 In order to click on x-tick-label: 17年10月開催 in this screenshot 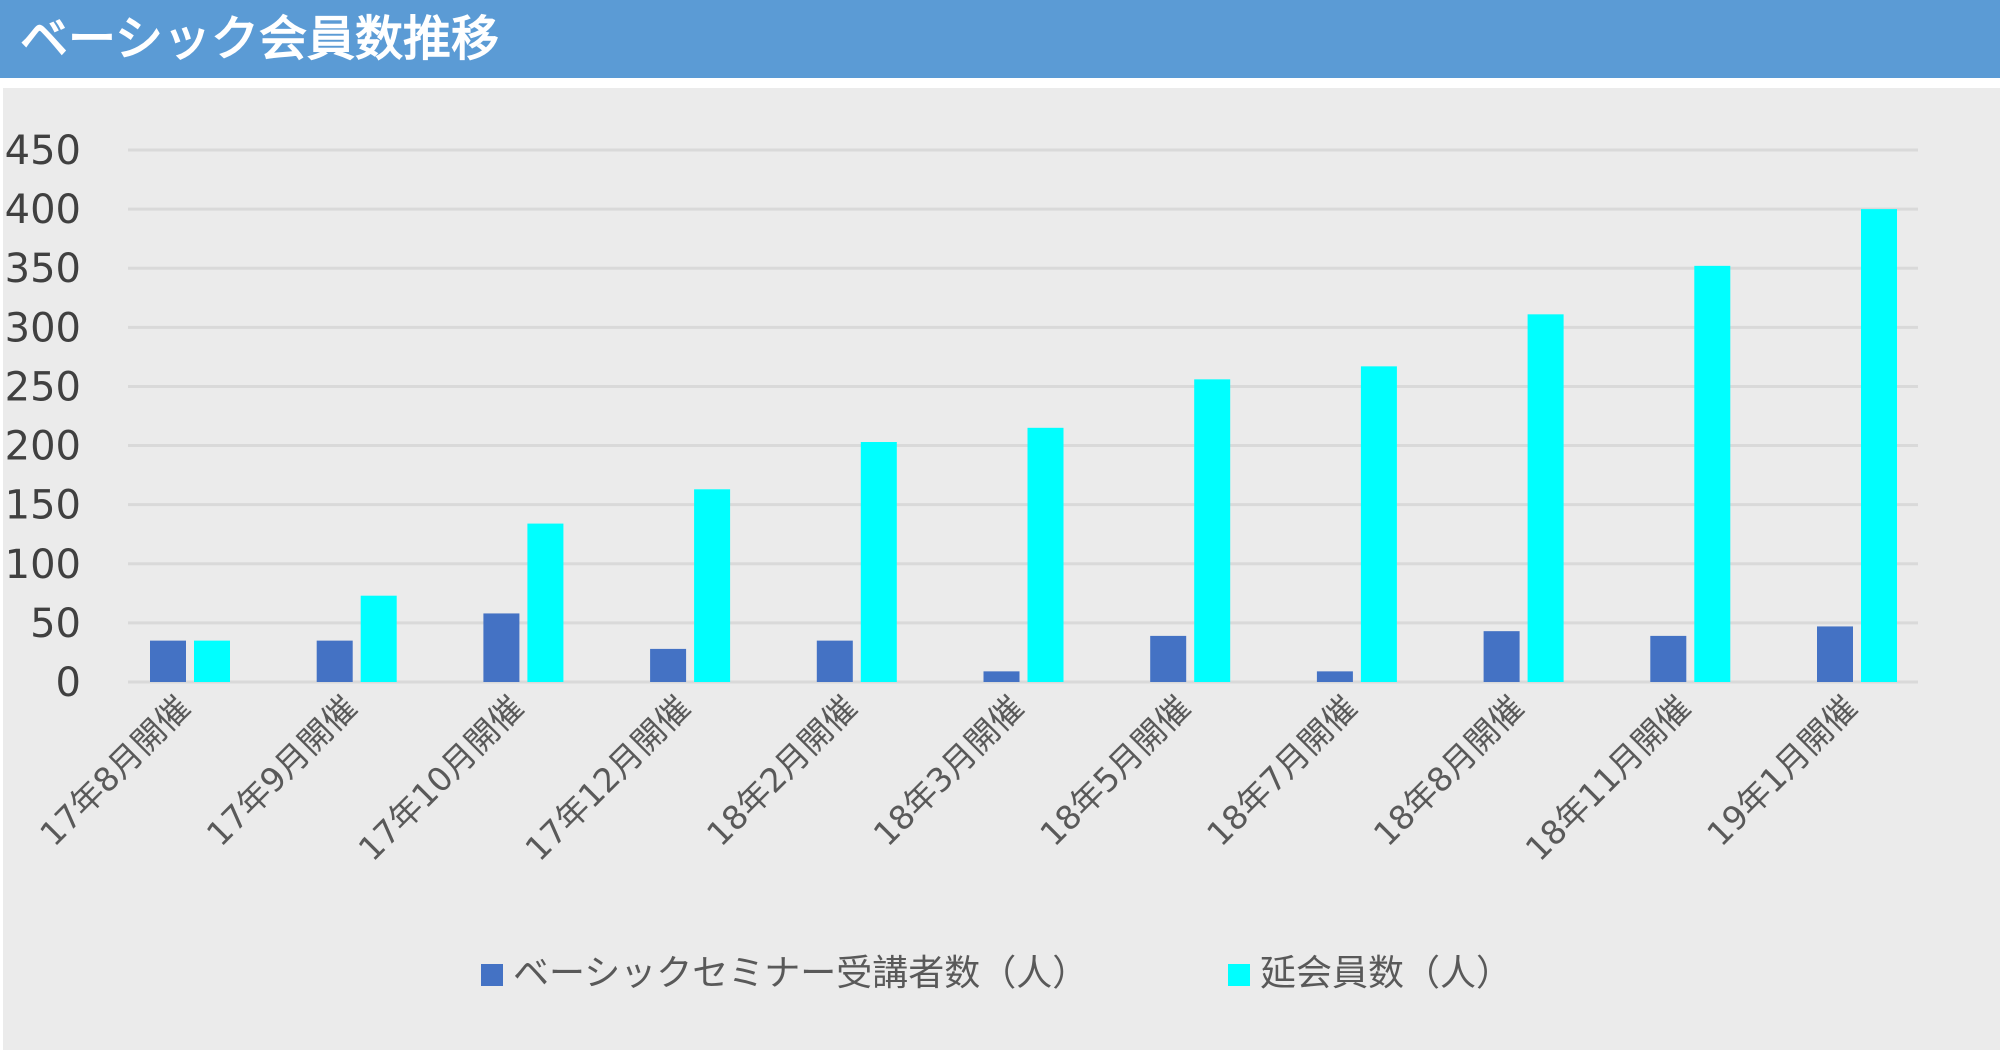, I will do `click(441, 778)`.